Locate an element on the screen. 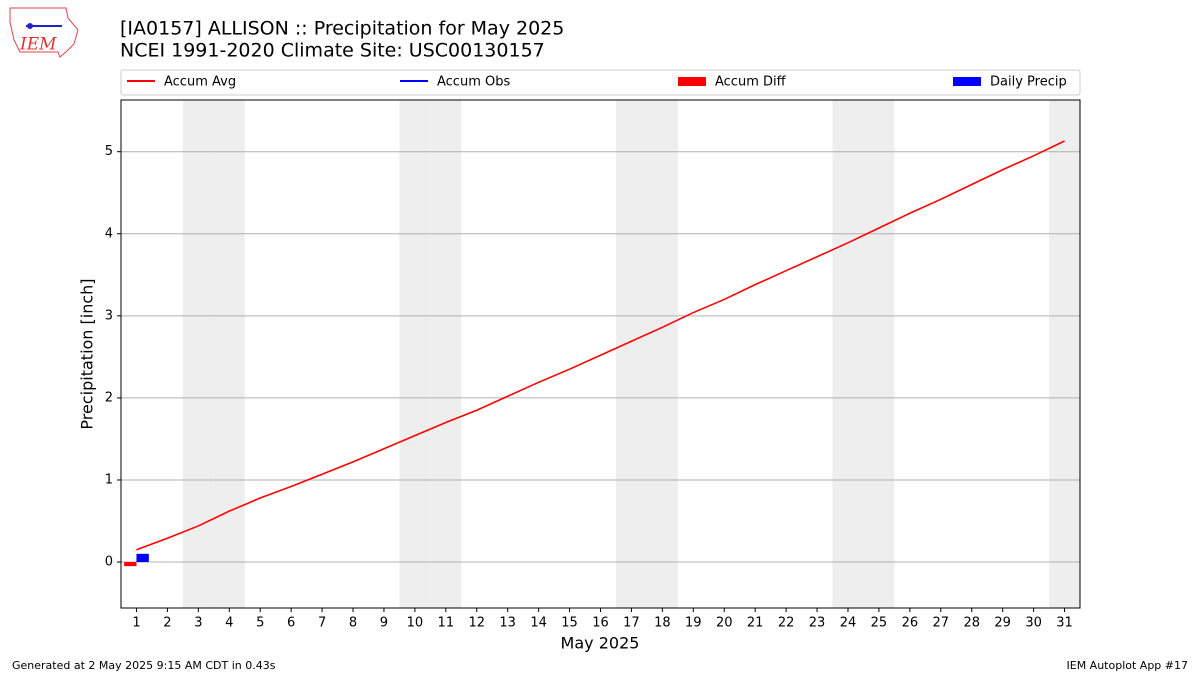 This screenshot has width=1200, height=675. x-tick-label: 4 is located at coordinates (229, 623).